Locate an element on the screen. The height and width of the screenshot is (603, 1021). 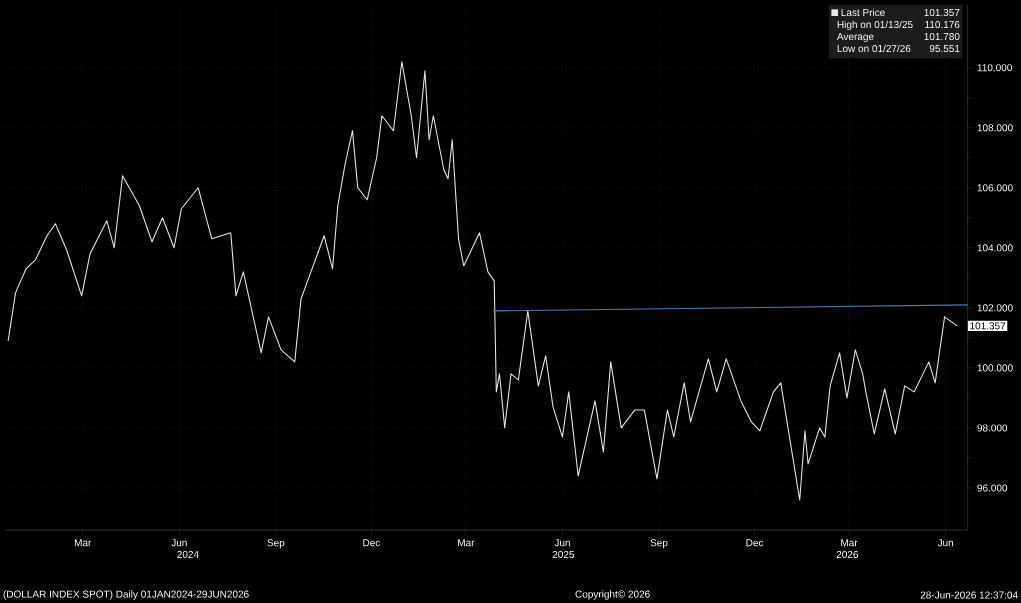
annotation: Average is located at coordinates (855, 38).